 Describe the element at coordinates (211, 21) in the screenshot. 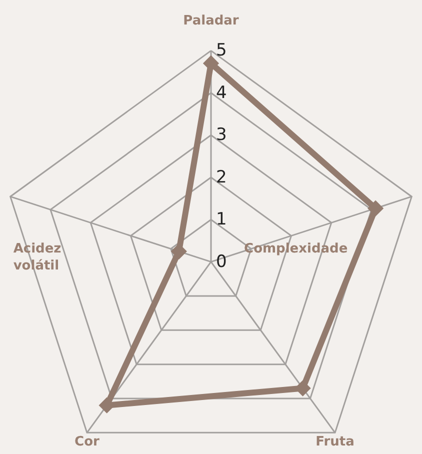

I see `spoke-label: Paladar` at that location.